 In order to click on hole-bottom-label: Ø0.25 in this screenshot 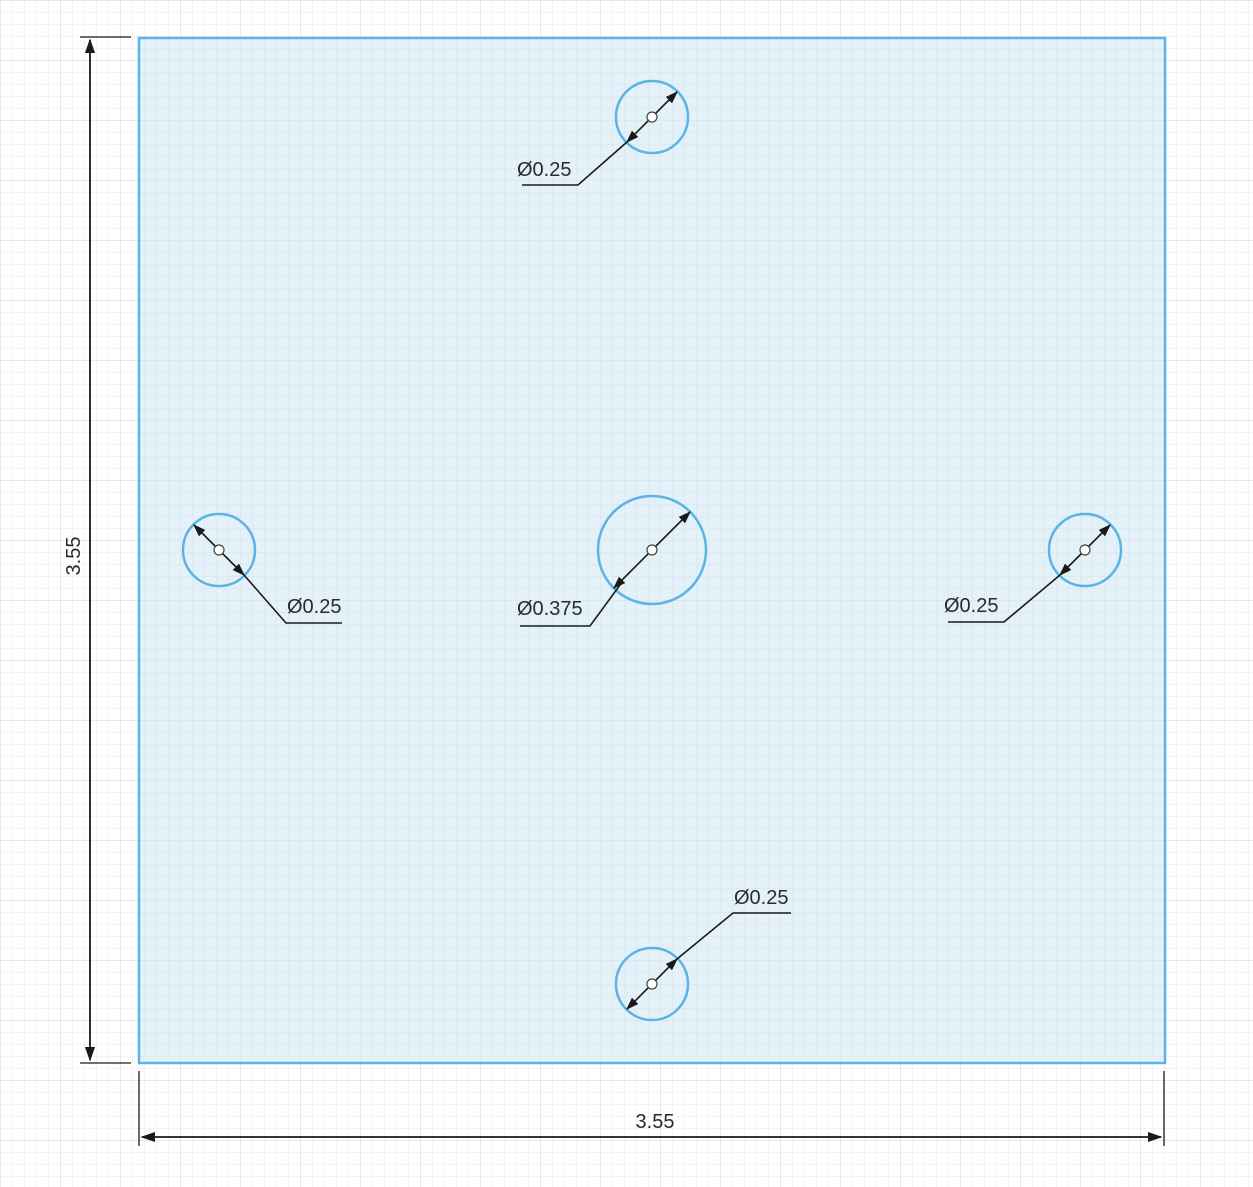, I will do `click(761, 898)`.